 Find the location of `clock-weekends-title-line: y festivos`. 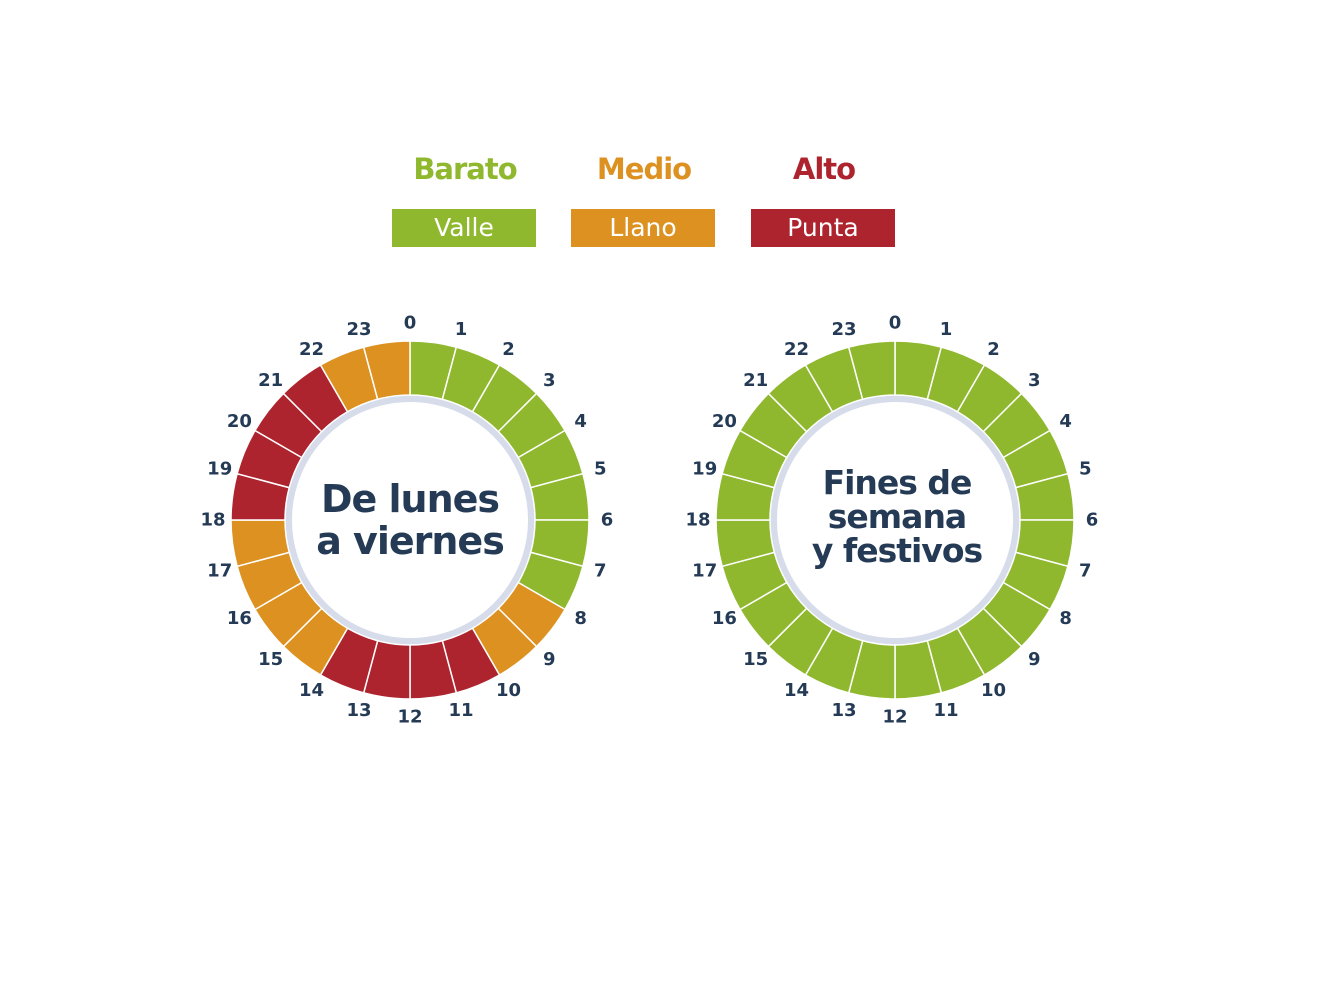

clock-weekends-title-line: y festivos is located at coordinates (897, 550).